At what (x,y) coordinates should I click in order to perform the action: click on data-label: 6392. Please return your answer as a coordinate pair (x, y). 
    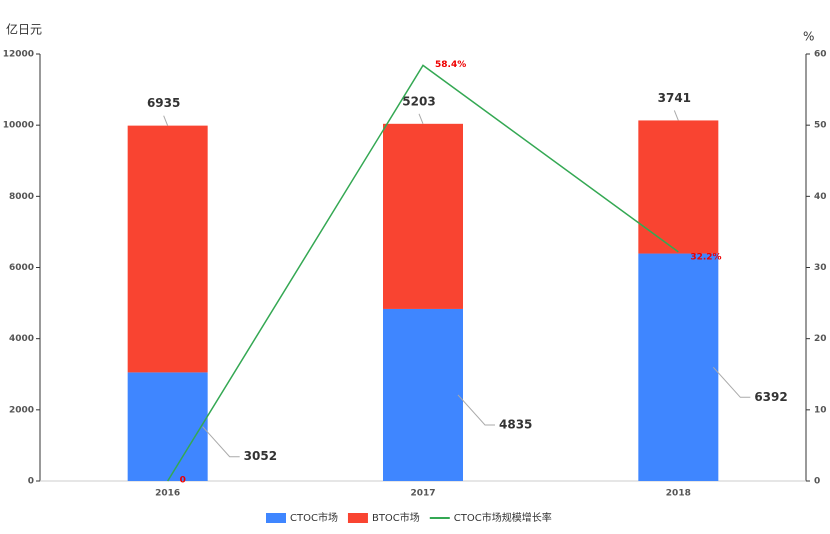
    Looking at the image, I should click on (770, 397).